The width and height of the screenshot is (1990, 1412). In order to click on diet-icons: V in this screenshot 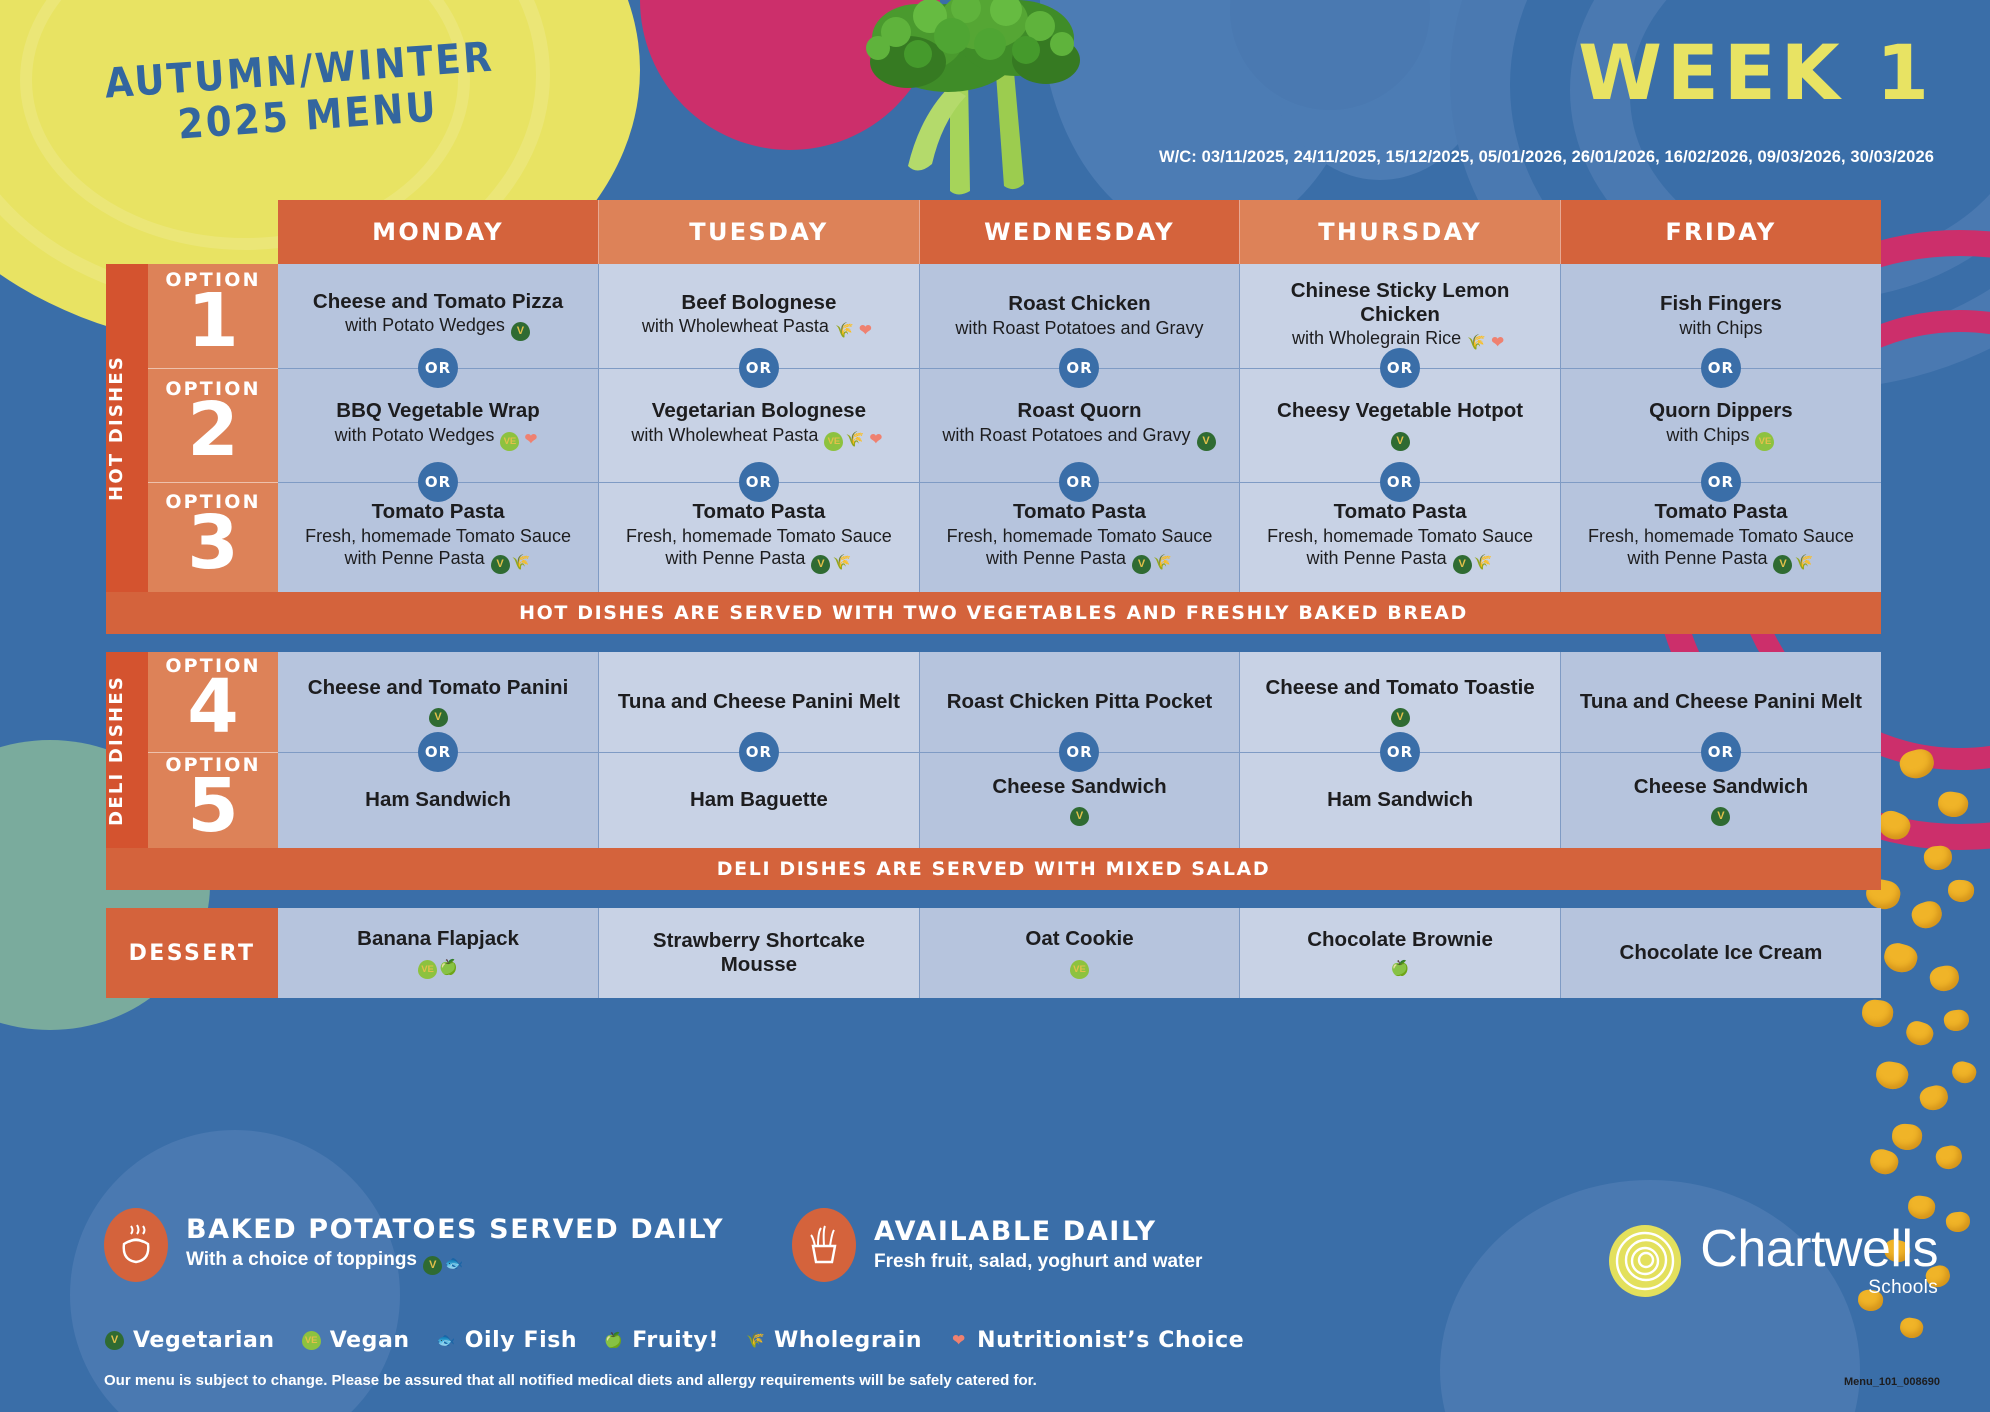, I will do `click(438, 716)`.